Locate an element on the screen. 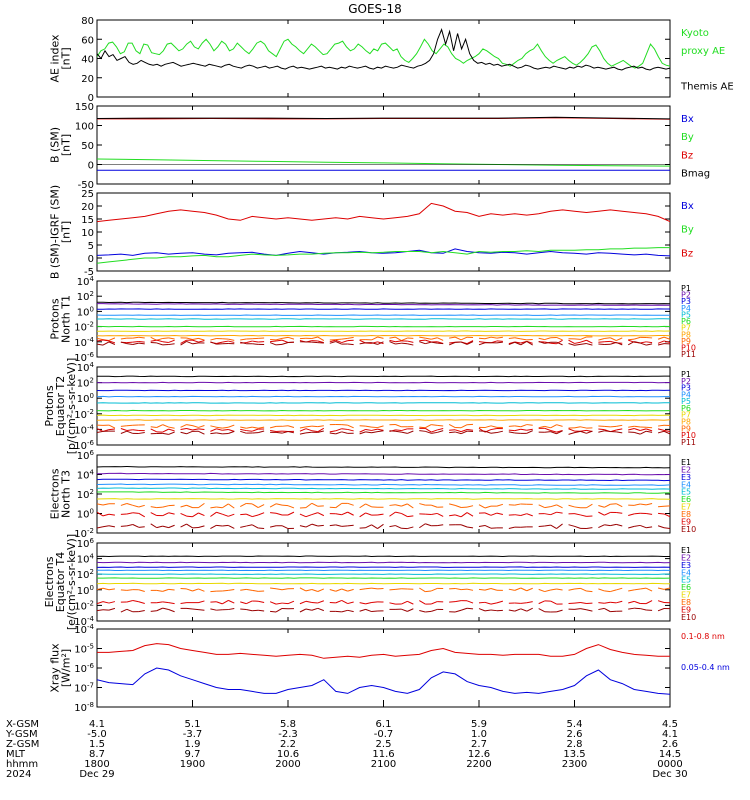 The width and height of the screenshot is (750, 800). legend-entry: proxy AE is located at coordinates (703, 51).